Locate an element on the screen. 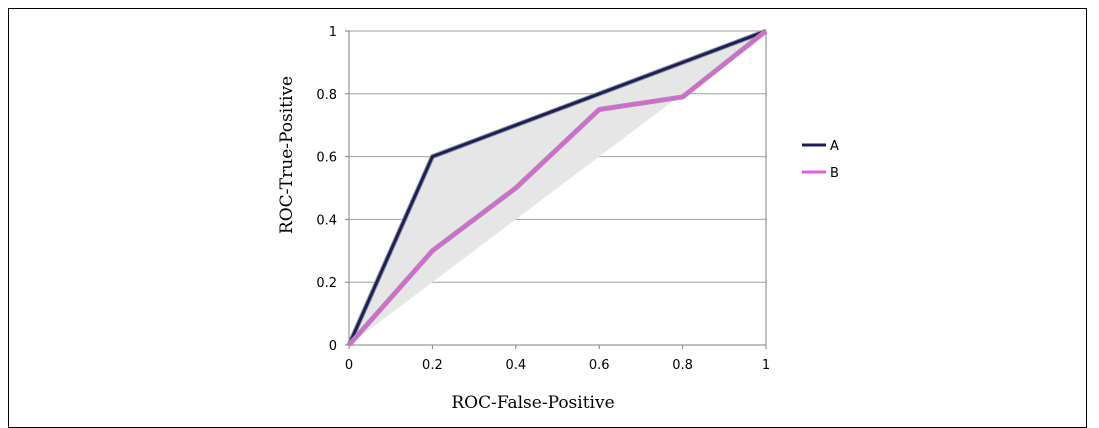  x-tick-label: 0.2 is located at coordinates (432, 365).